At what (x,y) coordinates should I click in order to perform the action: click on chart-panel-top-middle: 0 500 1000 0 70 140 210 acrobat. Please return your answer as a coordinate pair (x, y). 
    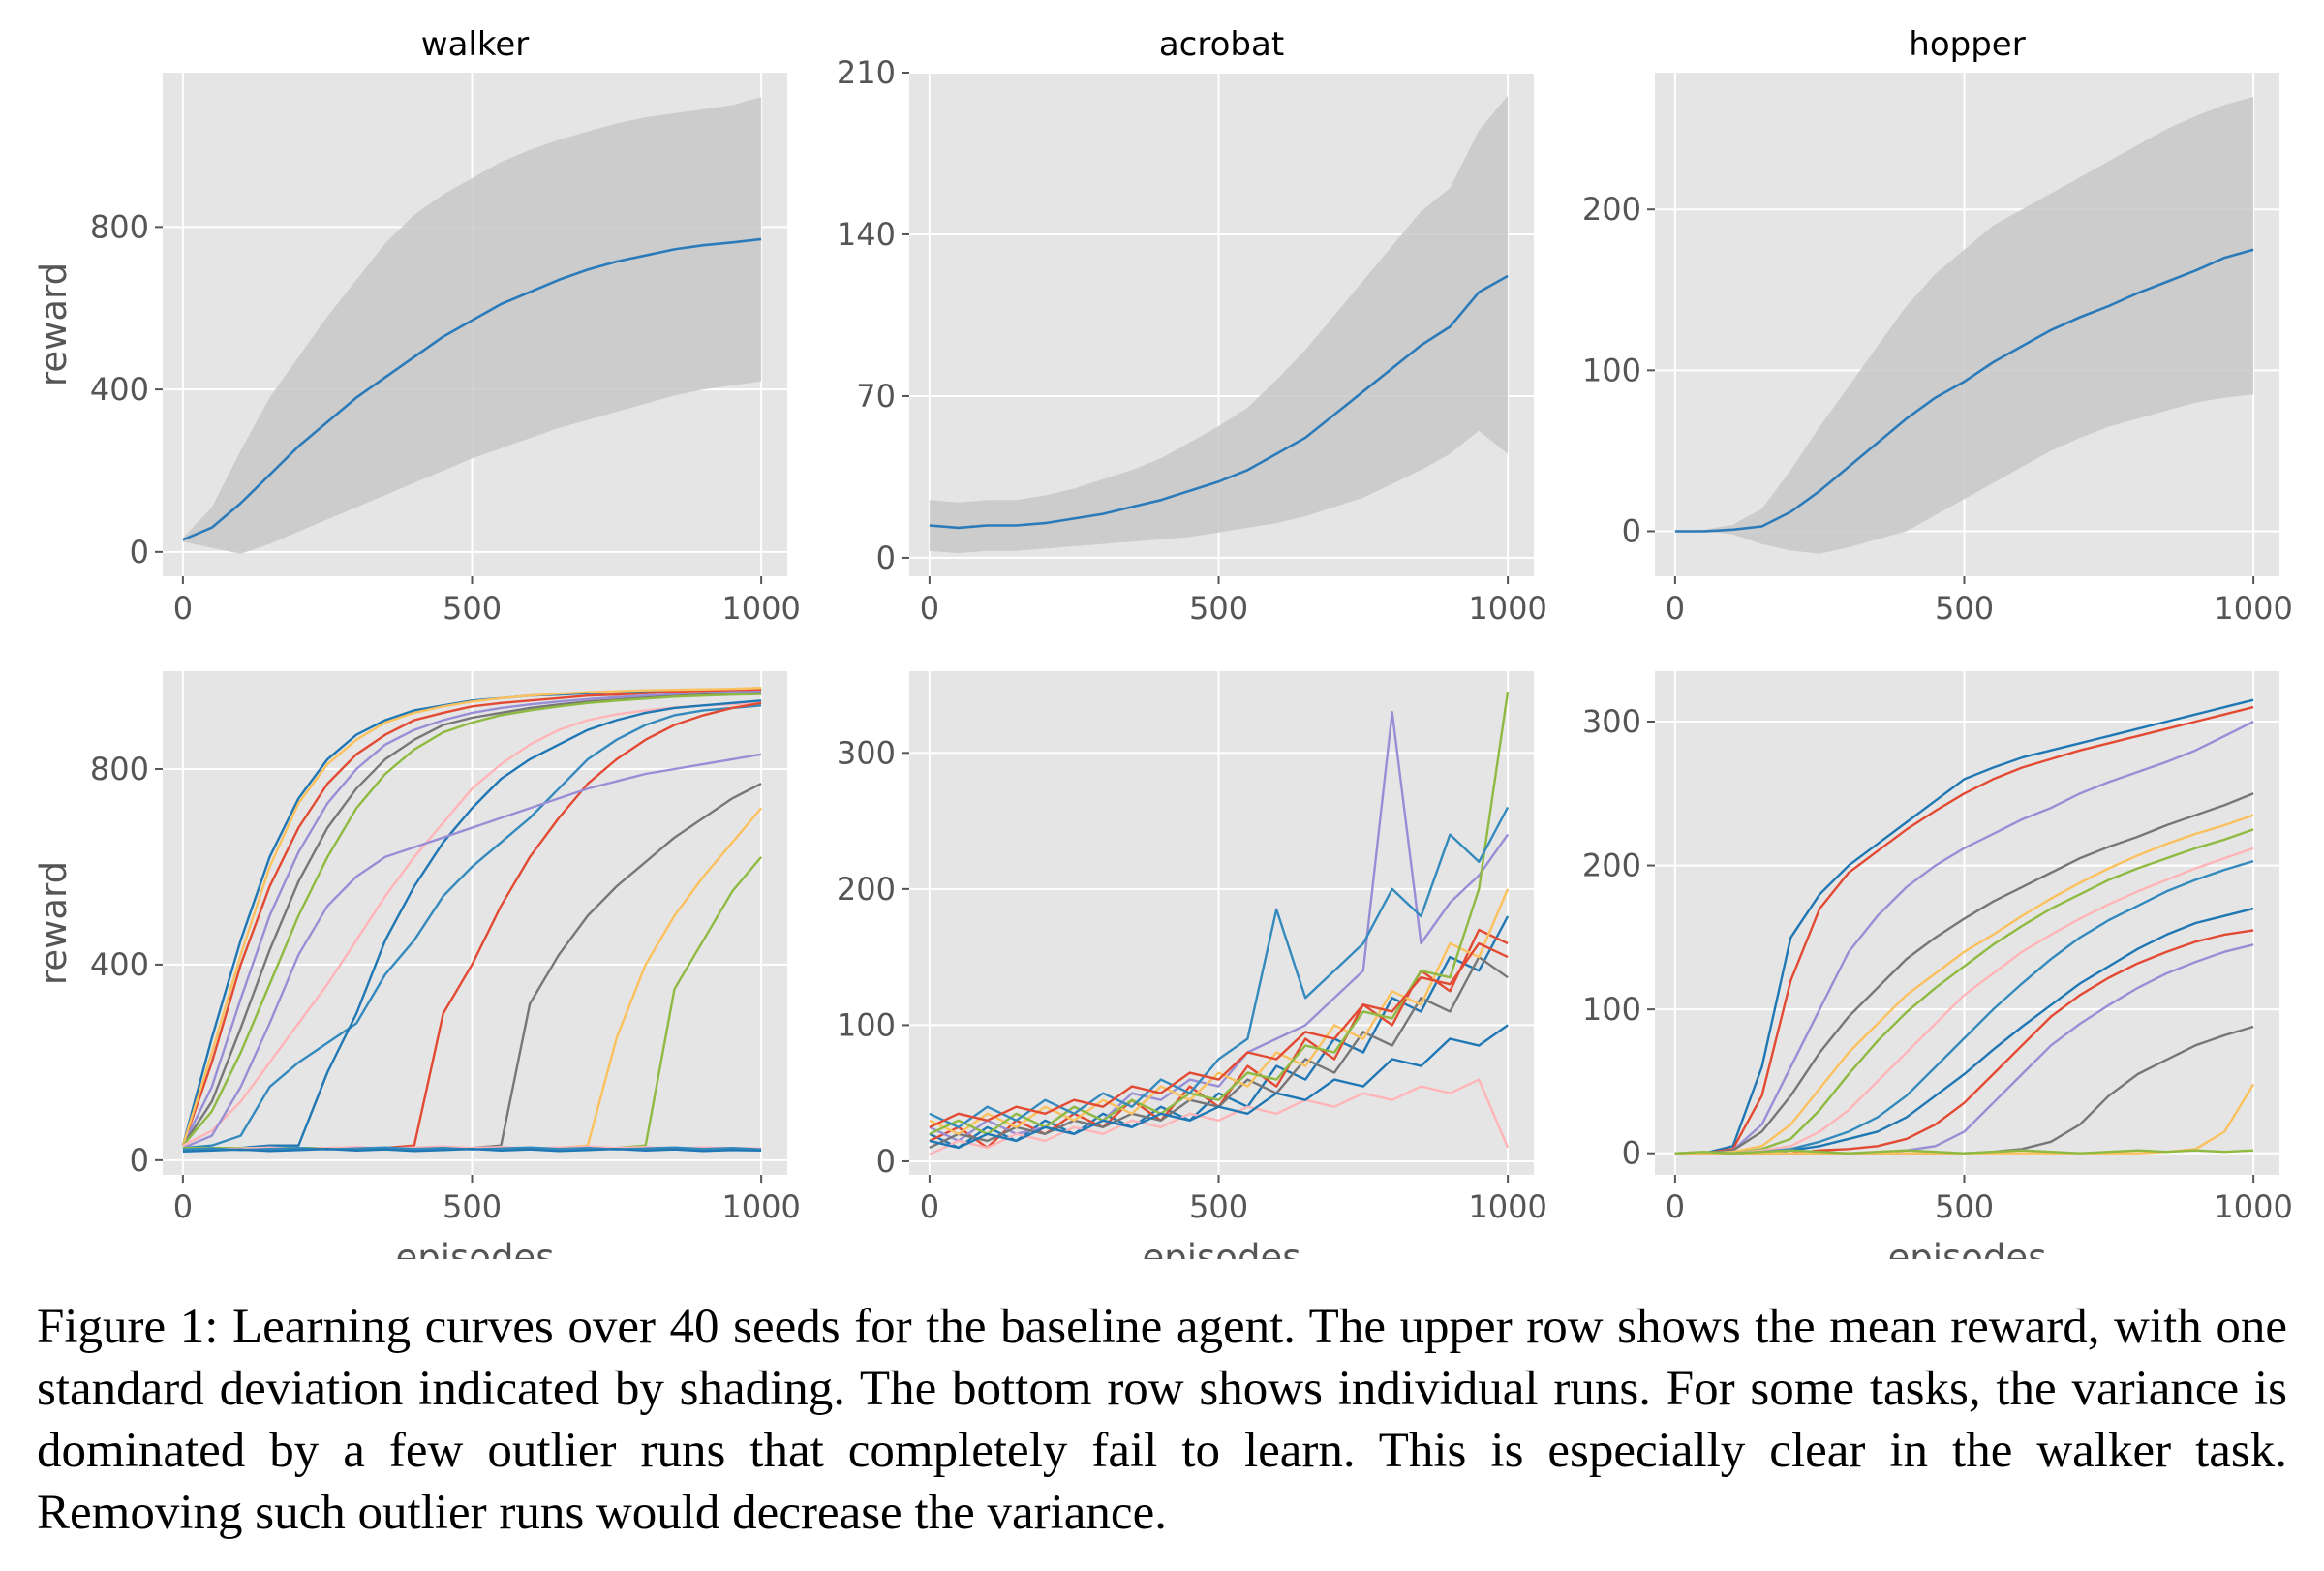
    Looking at the image, I should click on (1192, 326).